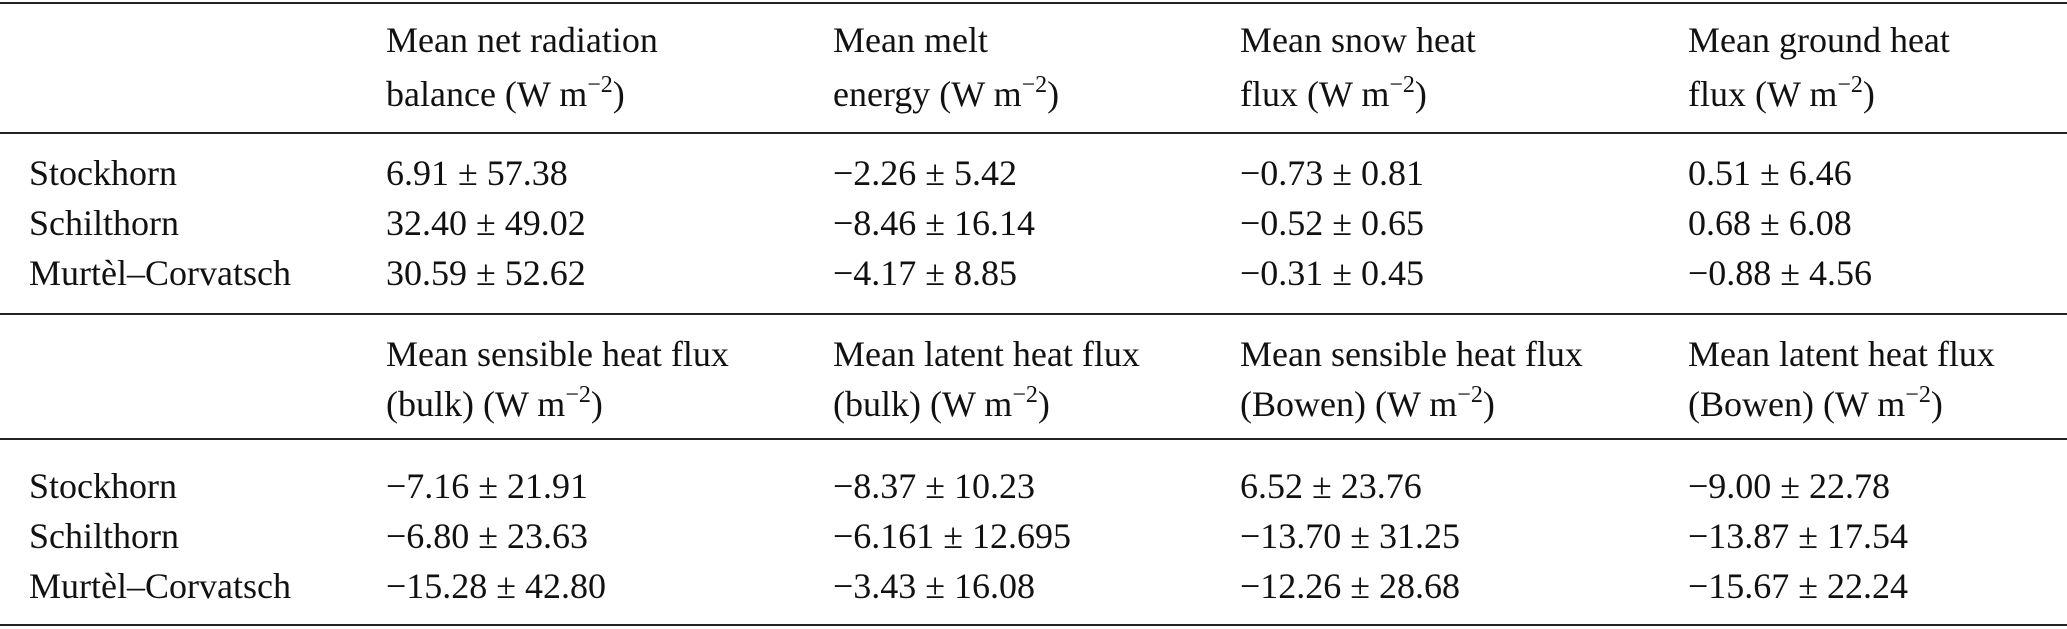 Image resolution: width=2067 pixels, height=629 pixels. I want to click on column-header-text: Mean net radiation, so click(522, 40).